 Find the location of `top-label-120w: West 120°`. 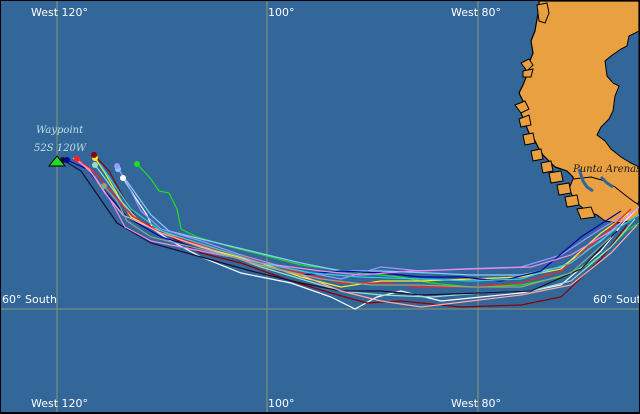

top-label-120w: West 120° is located at coordinates (60, 12).